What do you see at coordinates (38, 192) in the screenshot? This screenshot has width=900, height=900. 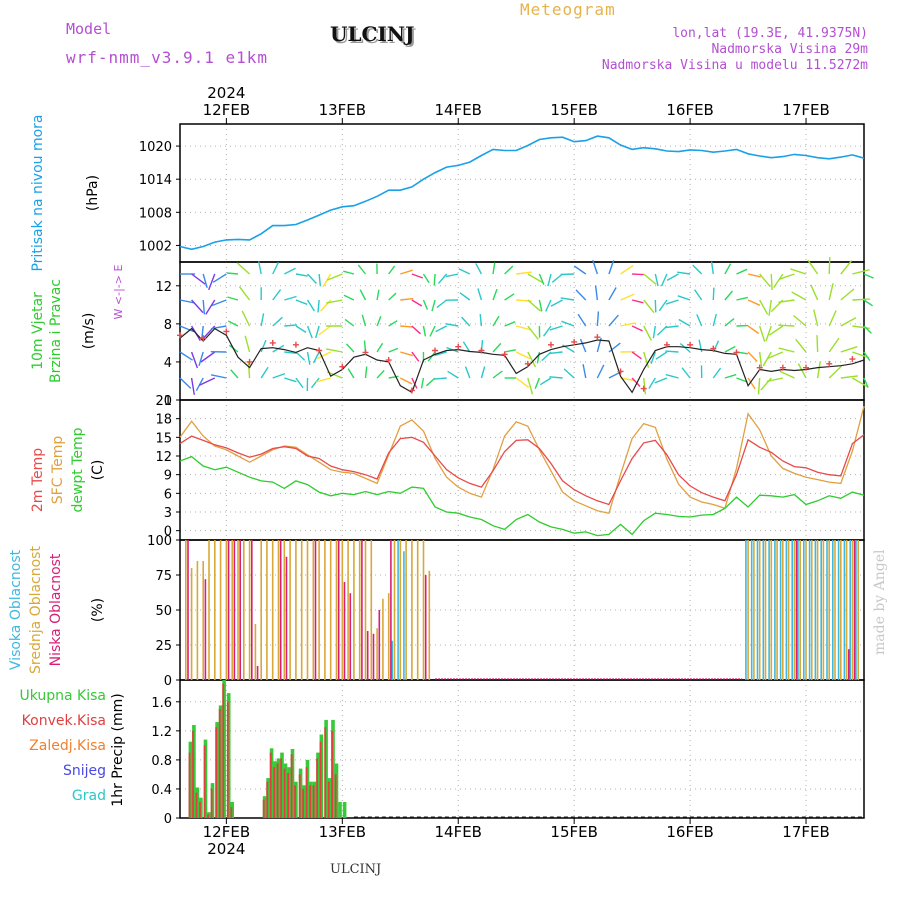 I see `pressure-axis-title: Pritisak na nivou mora` at bounding box center [38, 192].